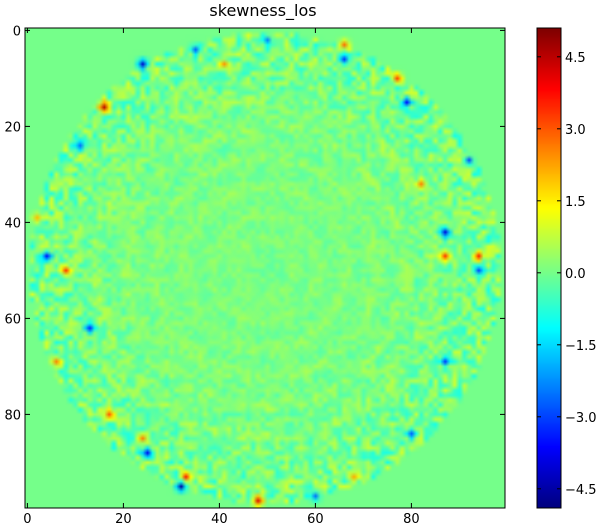  I want to click on colorbar-tick-label: 0.0, so click(575, 274).